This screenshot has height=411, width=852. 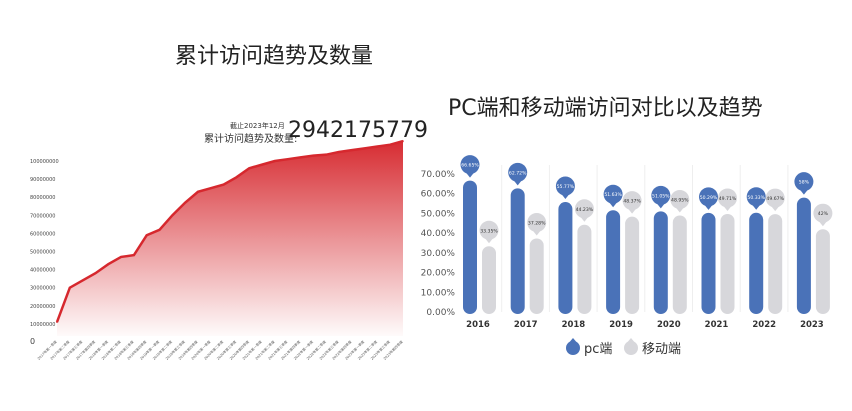 I want to click on data-label: 48.37%, so click(x=632, y=202).